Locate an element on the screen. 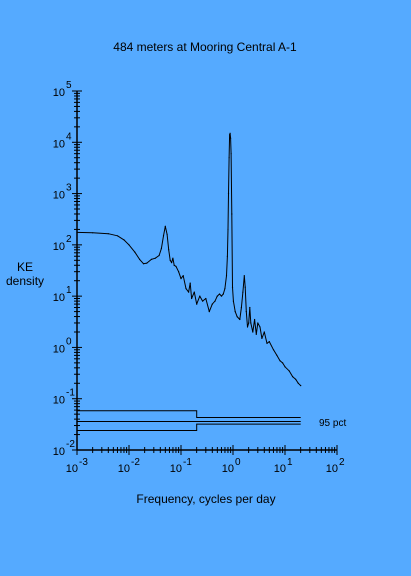  y-tick-label-exponent: 5 is located at coordinates (69, 85).